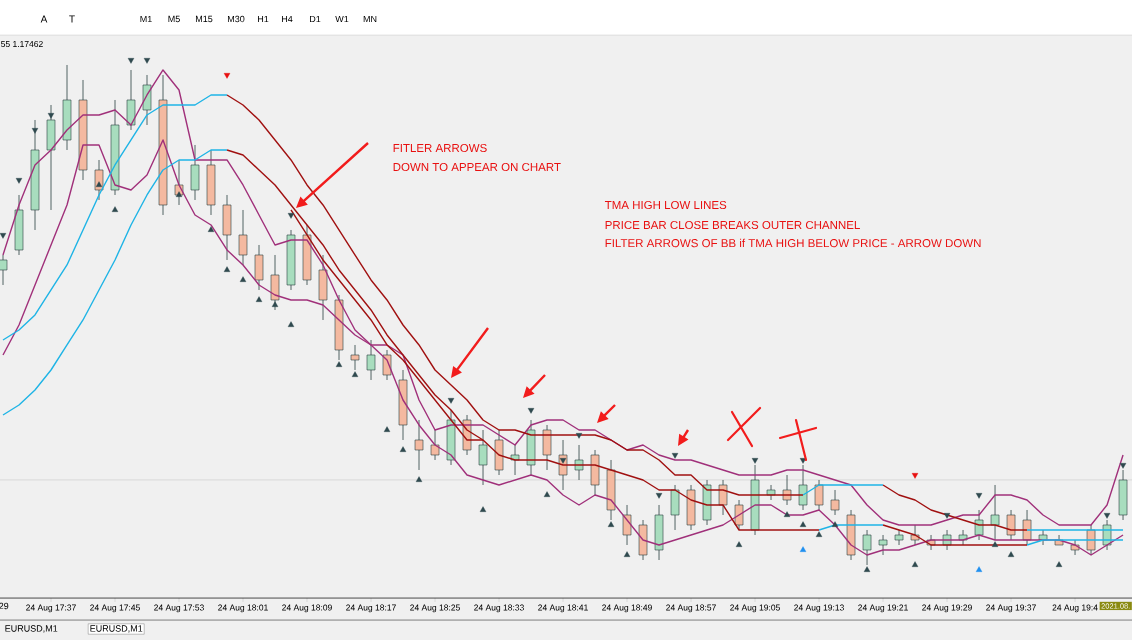 Image resolution: width=1132 pixels, height=640 pixels. Describe the element at coordinates (315, 19) in the screenshot. I see `text: D1` at that location.